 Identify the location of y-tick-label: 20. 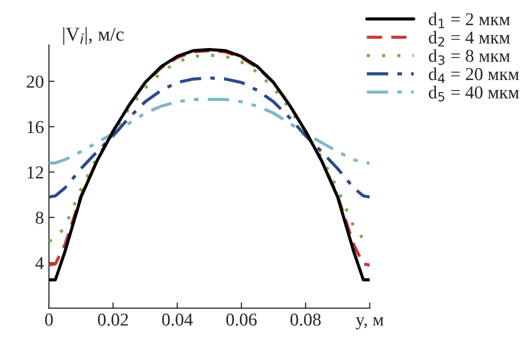
(35, 82).